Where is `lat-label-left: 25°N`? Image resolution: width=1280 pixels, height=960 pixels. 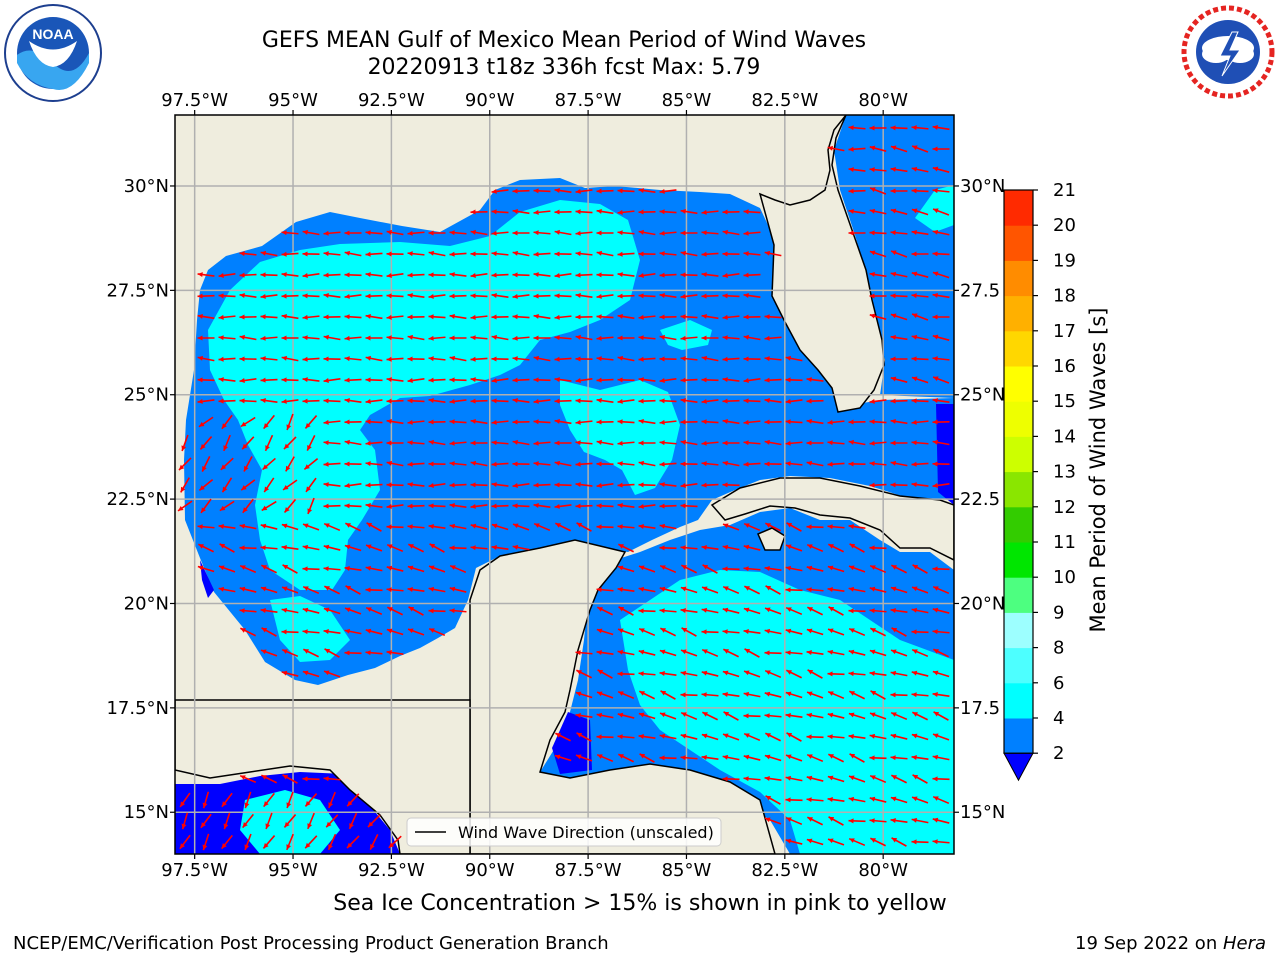
lat-label-left: 25°N is located at coordinates (146, 395).